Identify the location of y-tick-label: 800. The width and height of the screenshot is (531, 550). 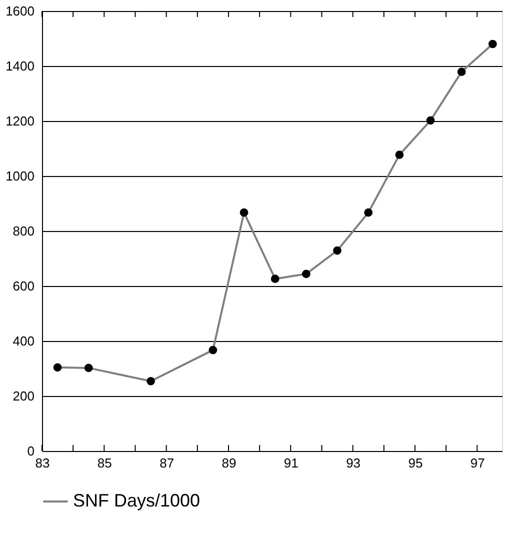
(23, 231).